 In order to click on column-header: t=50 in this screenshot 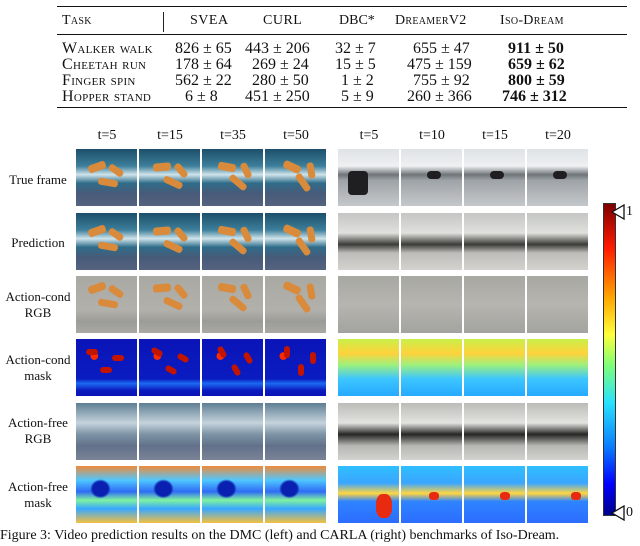, I will do `click(296, 135)`.